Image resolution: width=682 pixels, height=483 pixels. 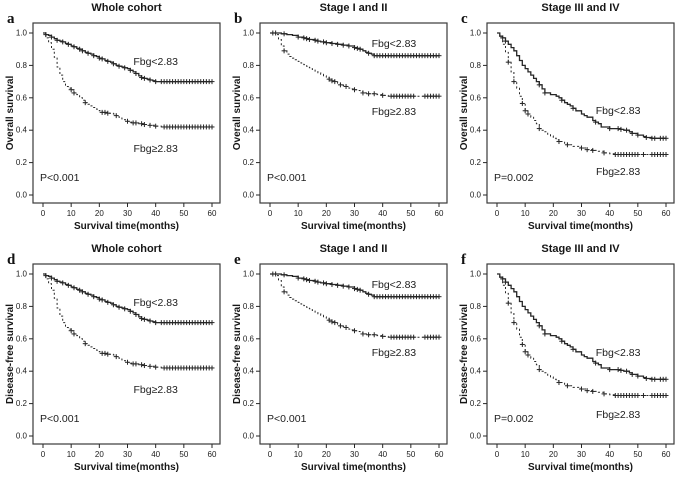 I want to click on panel-title: Whole cohort, so click(x=126, y=8).